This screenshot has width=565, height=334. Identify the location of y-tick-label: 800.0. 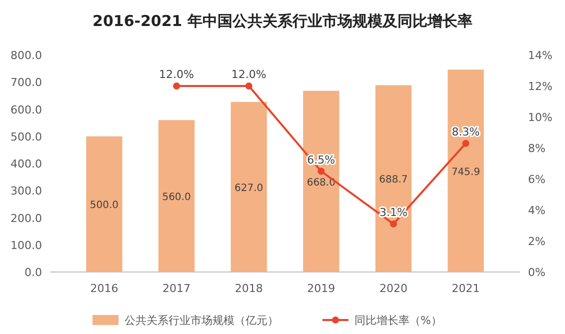
(26, 55).